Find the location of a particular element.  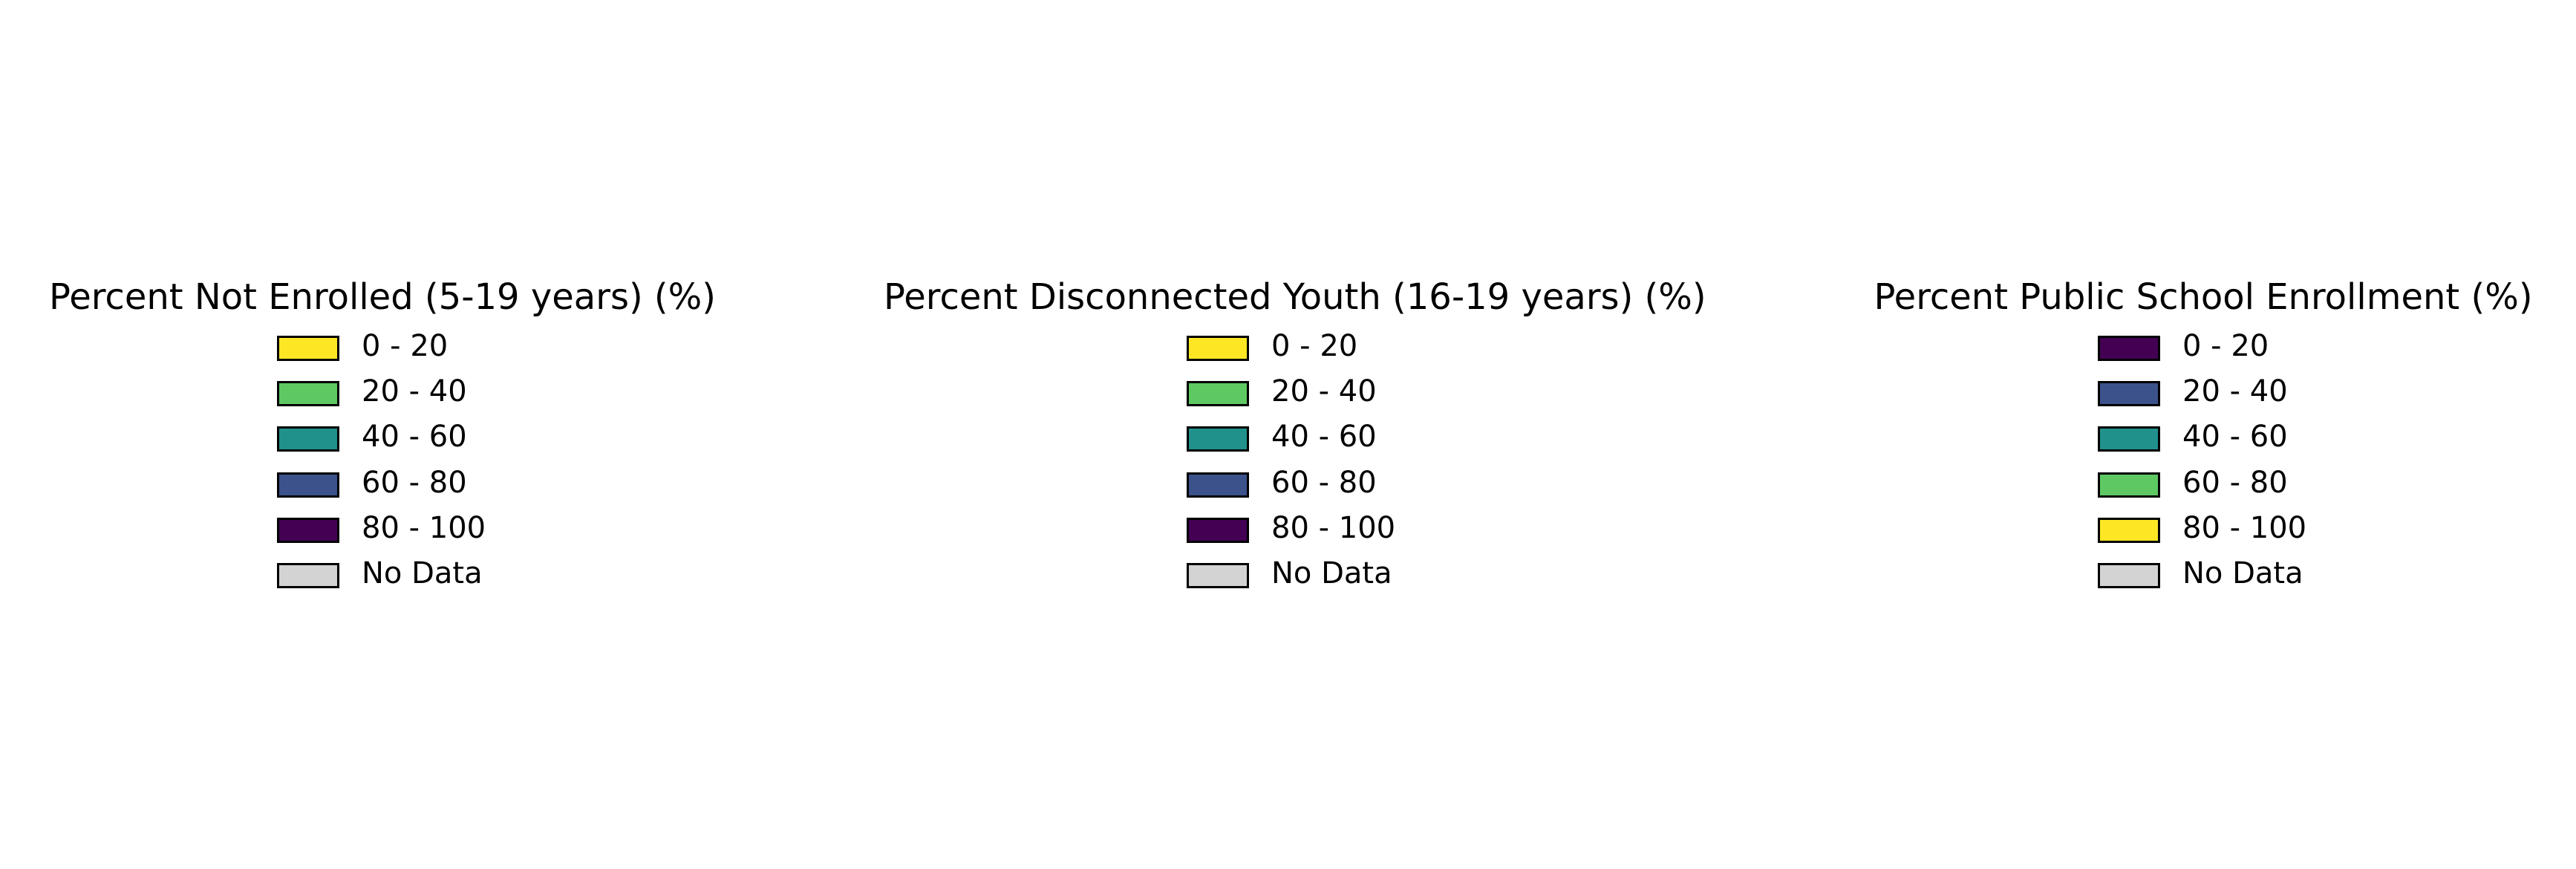

legend-title: Percent Not Enrolled (5-19 years) (%) is located at coordinates (382, 297).